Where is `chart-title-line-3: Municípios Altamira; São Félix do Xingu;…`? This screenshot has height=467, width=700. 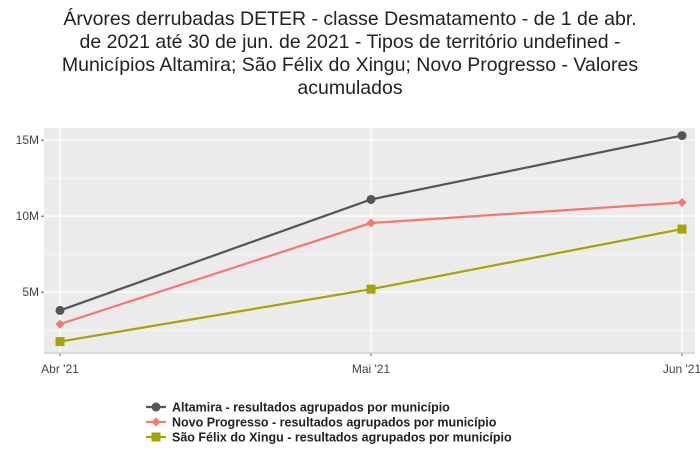 chart-title-line-3: Municípios Altamira; São Félix do Xingu;… is located at coordinates (350, 65).